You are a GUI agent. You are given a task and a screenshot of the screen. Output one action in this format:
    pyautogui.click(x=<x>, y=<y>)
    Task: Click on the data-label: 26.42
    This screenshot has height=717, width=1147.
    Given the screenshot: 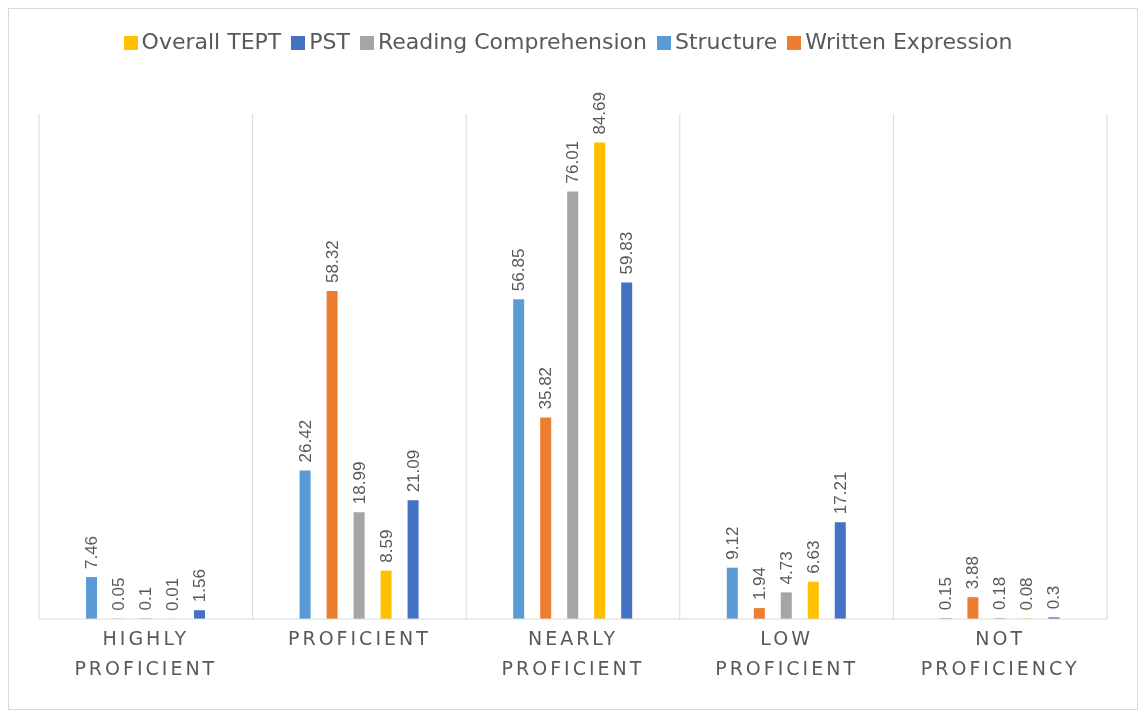 What is the action you would take?
    pyautogui.click(x=305, y=441)
    